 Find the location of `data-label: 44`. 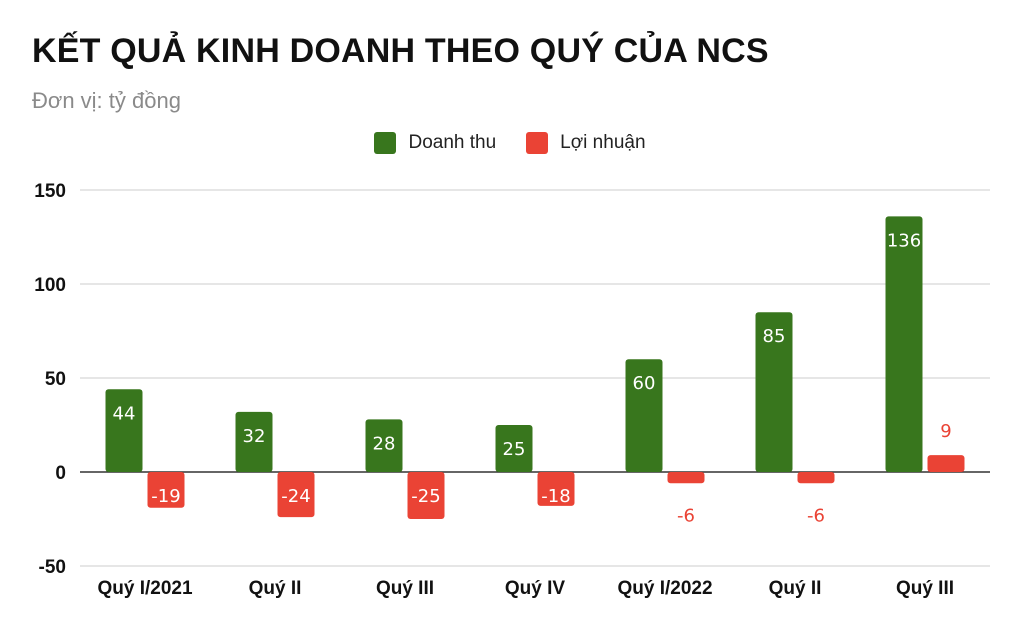

data-label: 44 is located at coordinates (124, 413).